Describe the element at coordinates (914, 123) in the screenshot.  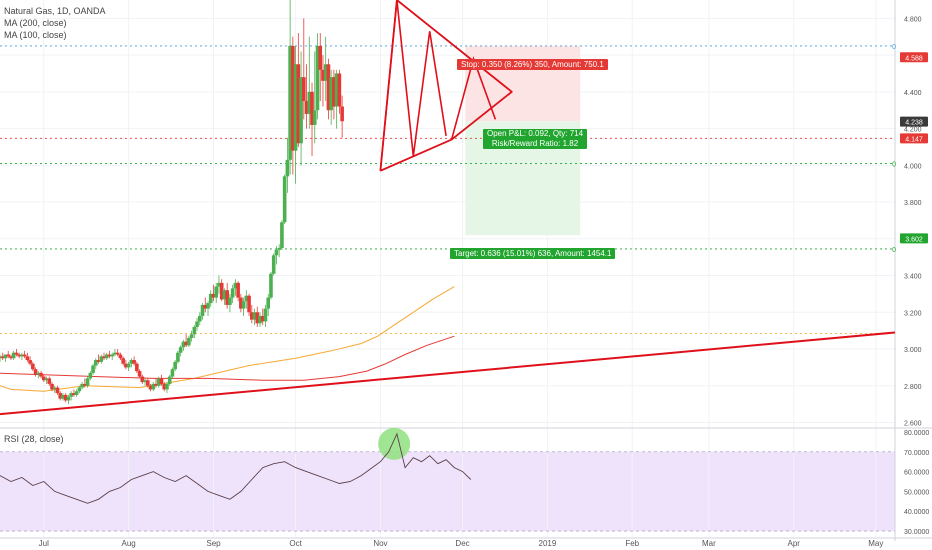
I see `price-tag-text: 4.238` at that location.